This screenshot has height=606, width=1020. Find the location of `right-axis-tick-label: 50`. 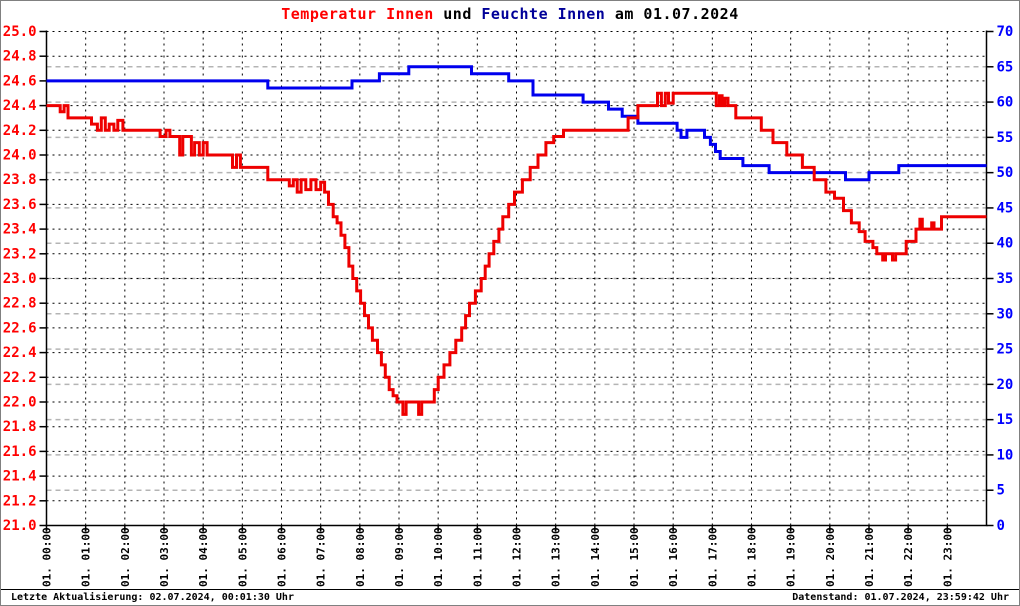

right-axis-tick-label: 50 is located at coordinates (1005, 173).